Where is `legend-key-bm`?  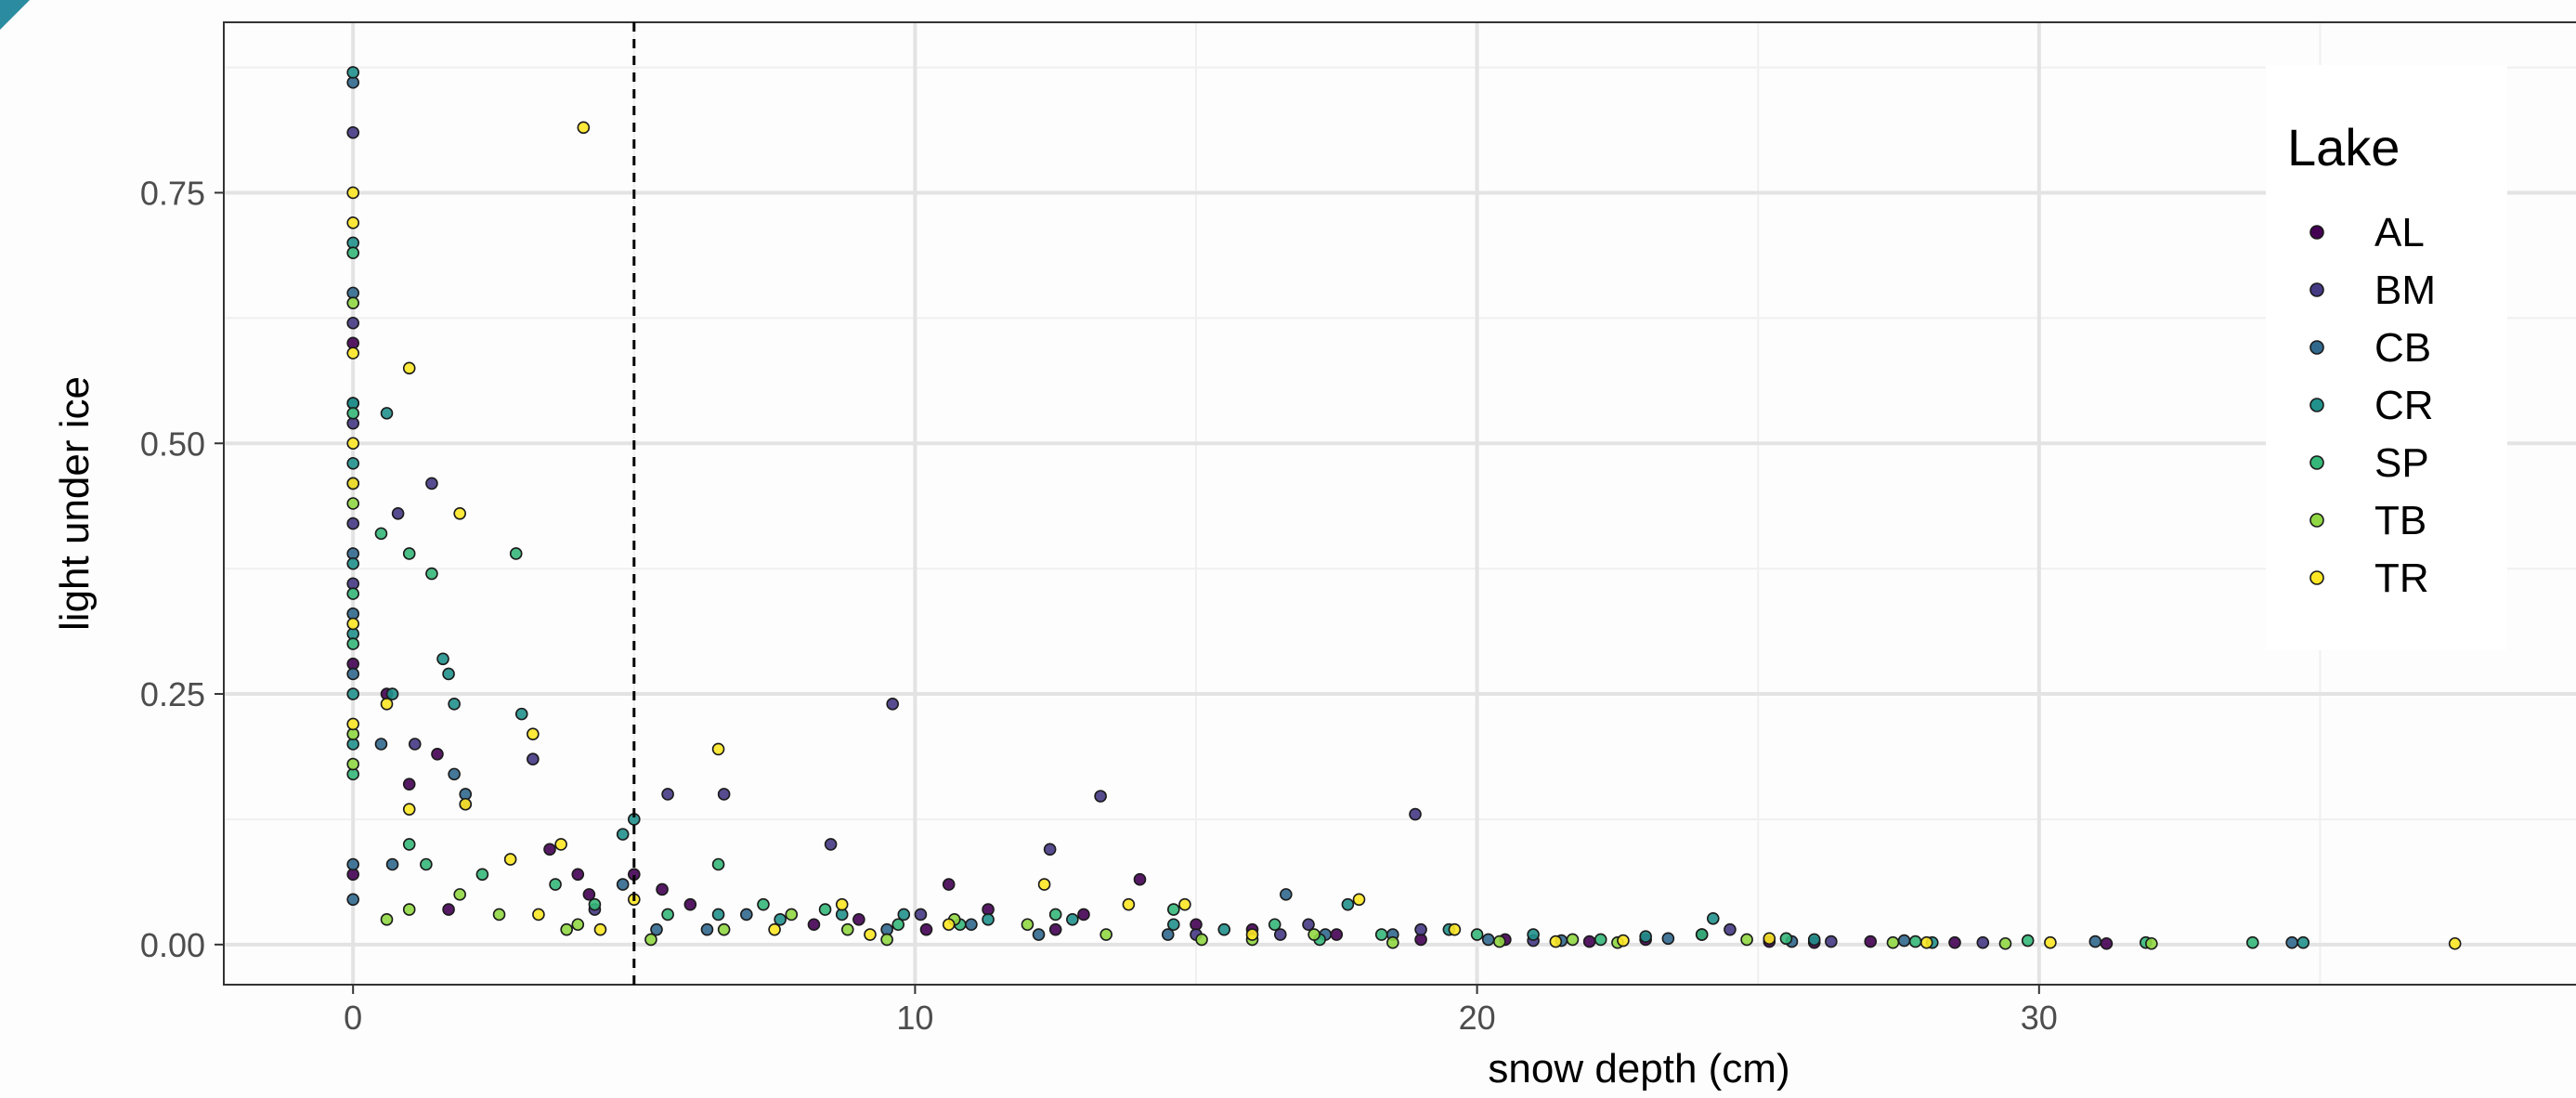
legend-key-bm is located at coordinates (2316, 289).